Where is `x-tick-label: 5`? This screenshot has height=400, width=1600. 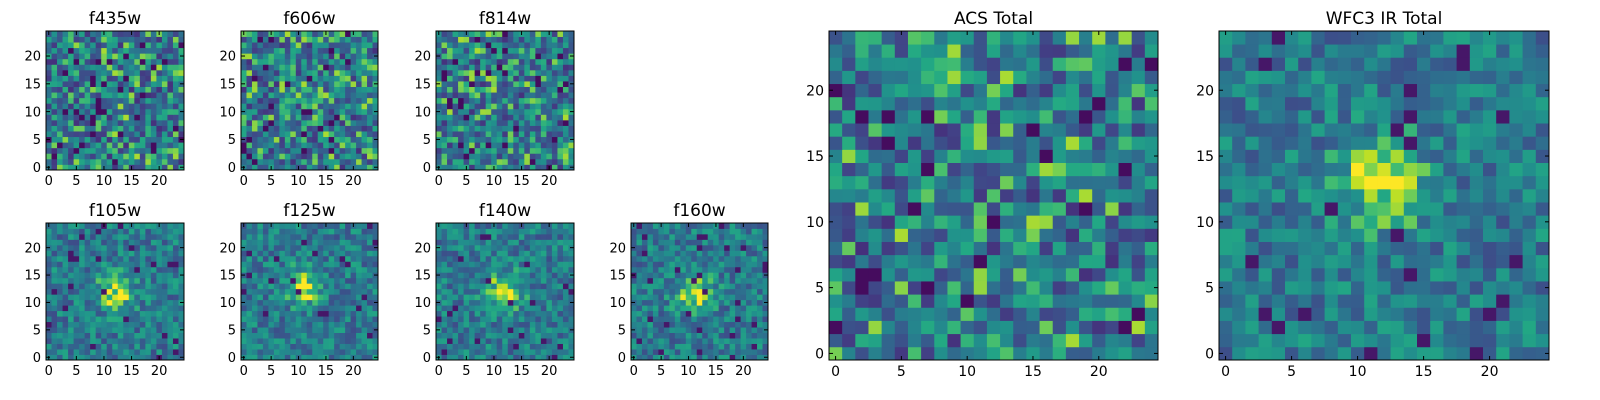 x-tick-label: 5 is located at coordinates (76, 371).